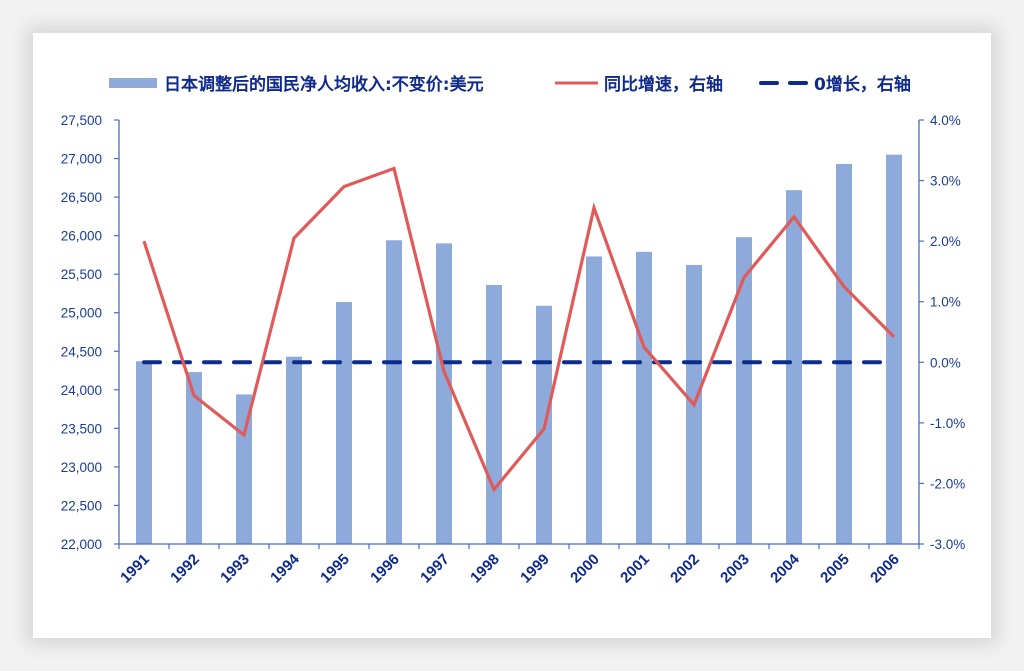 Image resolution: width=1024 pixels, height=671 pixels. What do you see at coordinates (947, 544) in the screenshot?
I see `right-tick-label: -3.0%` at bounding box center [947, 544].